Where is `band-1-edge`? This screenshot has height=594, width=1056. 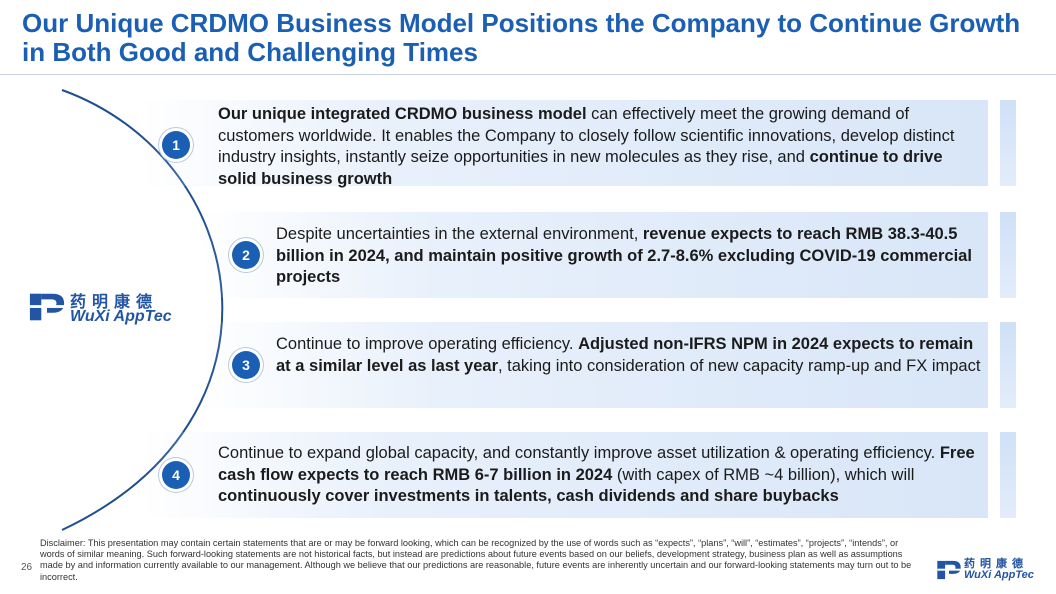
band-1-edge is located at coordinates (1008, 143).